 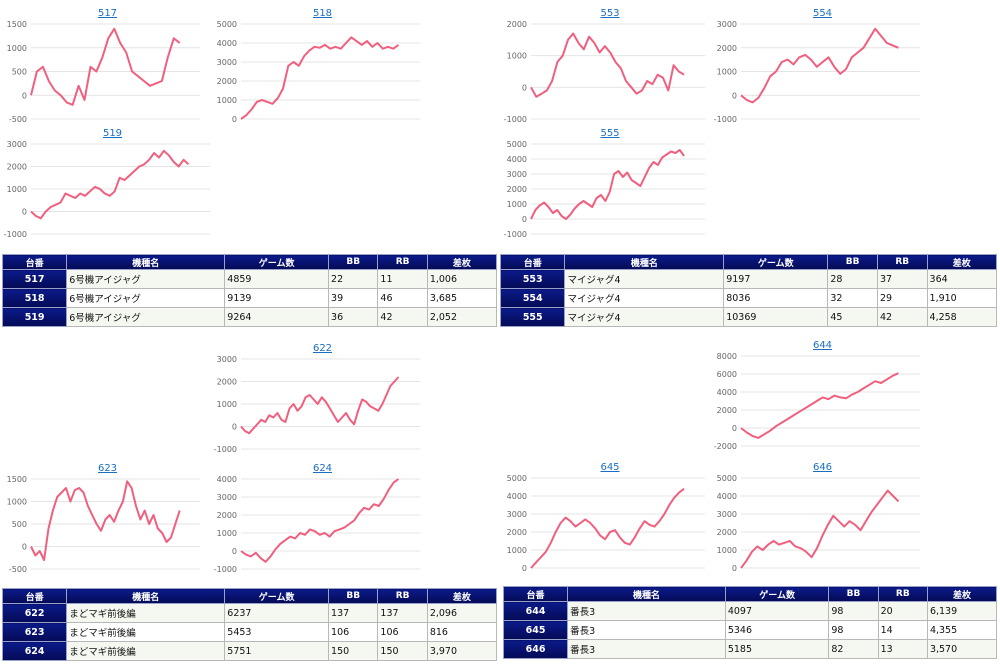 I want to click on chart-623: 623 1500 1000 500 0 -500, so click(x=107, y=518).